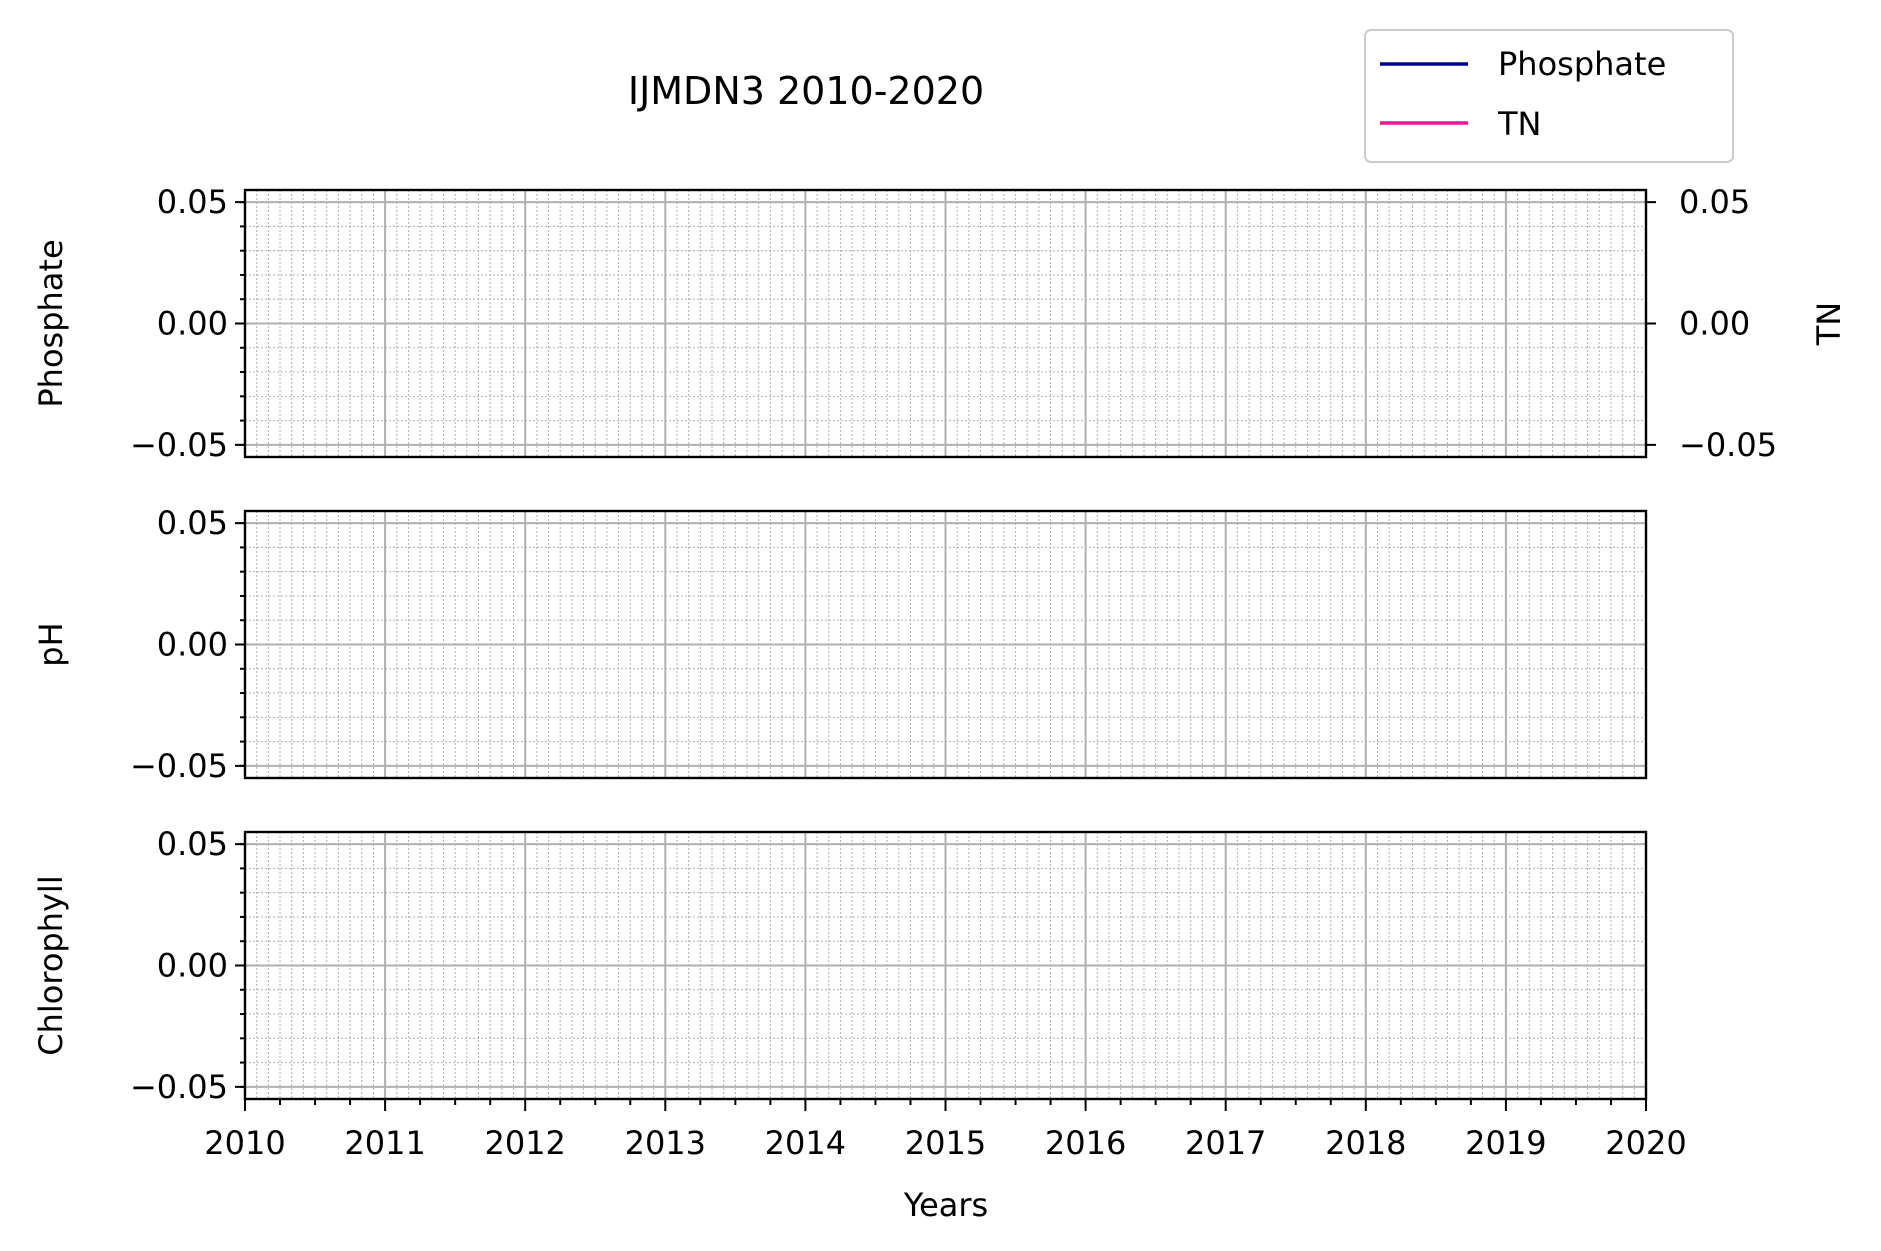 This screenshot has width=1881, height=1251. I want to click on legend-label-tn: TN, so click(1519, 124).